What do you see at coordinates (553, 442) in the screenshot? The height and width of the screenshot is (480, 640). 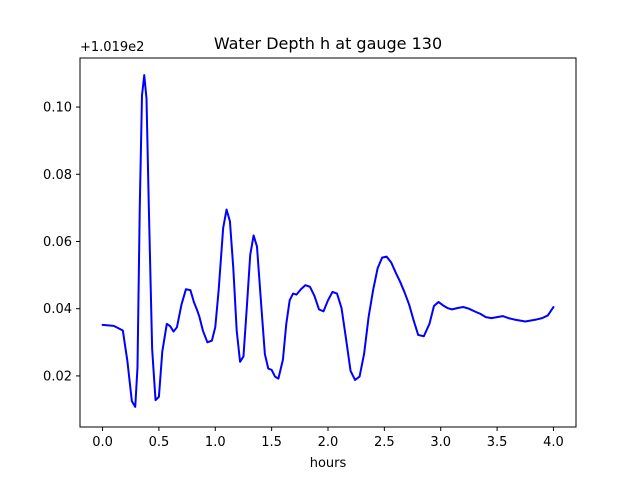 I see `x-tick-label: 4.0` at bounding box center [553, 442].